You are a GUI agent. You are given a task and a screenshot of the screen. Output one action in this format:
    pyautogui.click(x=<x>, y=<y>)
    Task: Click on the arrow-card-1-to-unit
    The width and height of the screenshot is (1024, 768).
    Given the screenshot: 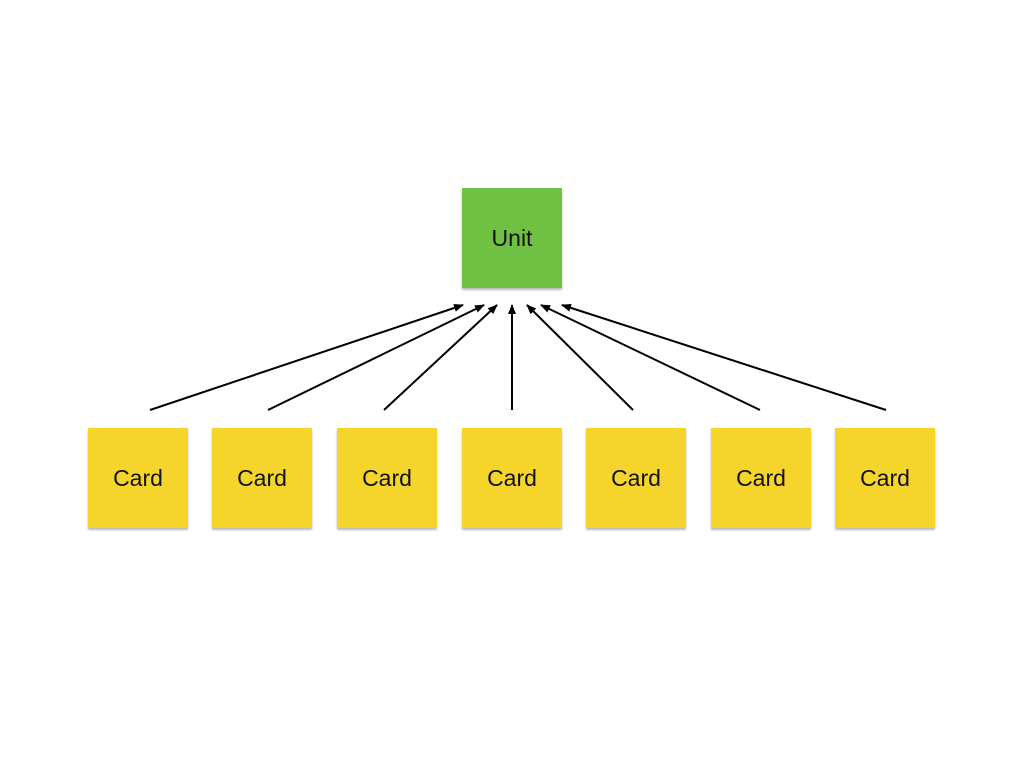 What is the action you would take?
    pyautogui.click(x=306, y=357)
    